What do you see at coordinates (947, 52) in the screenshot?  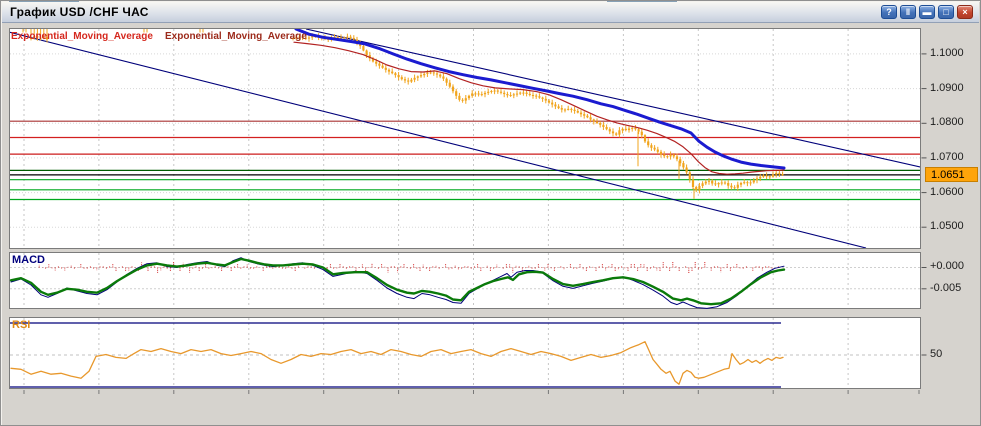 I see `price-axis-tick: 1.1000` at bounding box center [947, 52].